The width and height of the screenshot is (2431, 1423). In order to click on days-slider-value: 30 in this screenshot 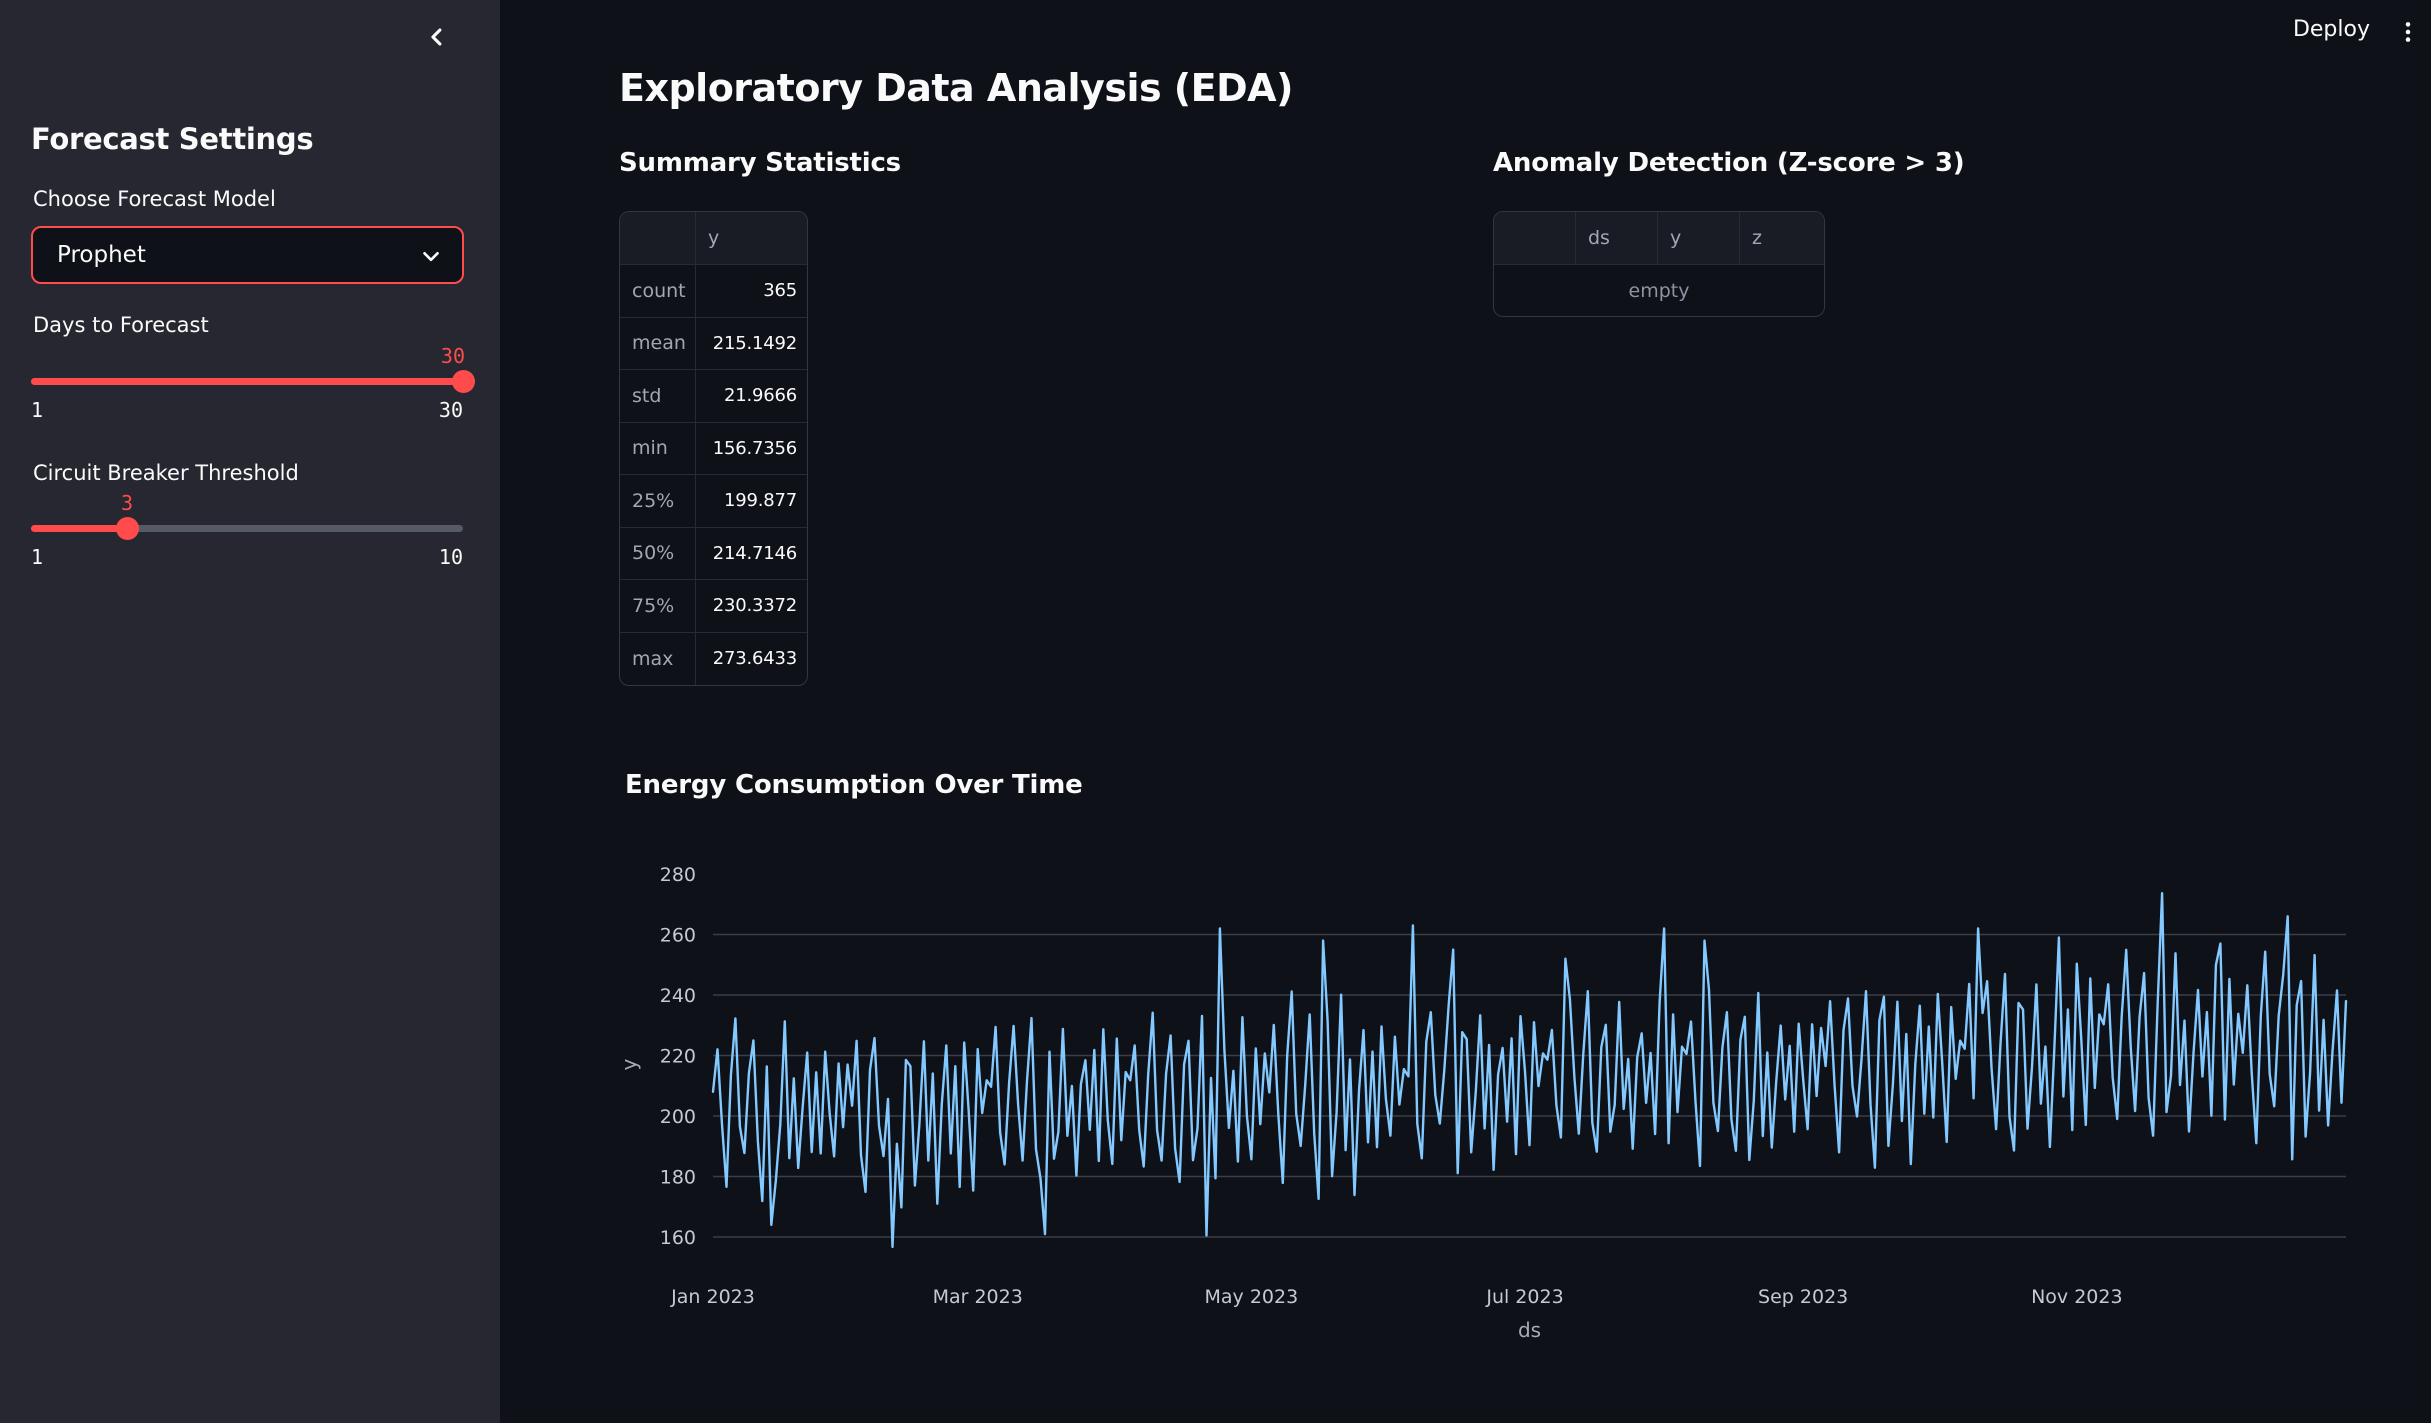, I will do `click(452, 356)`.